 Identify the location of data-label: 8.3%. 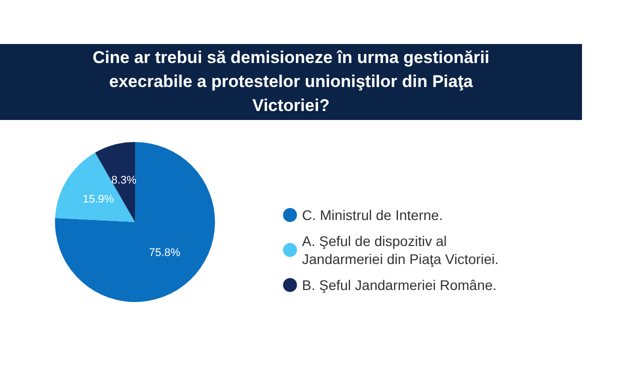
(124, 180).